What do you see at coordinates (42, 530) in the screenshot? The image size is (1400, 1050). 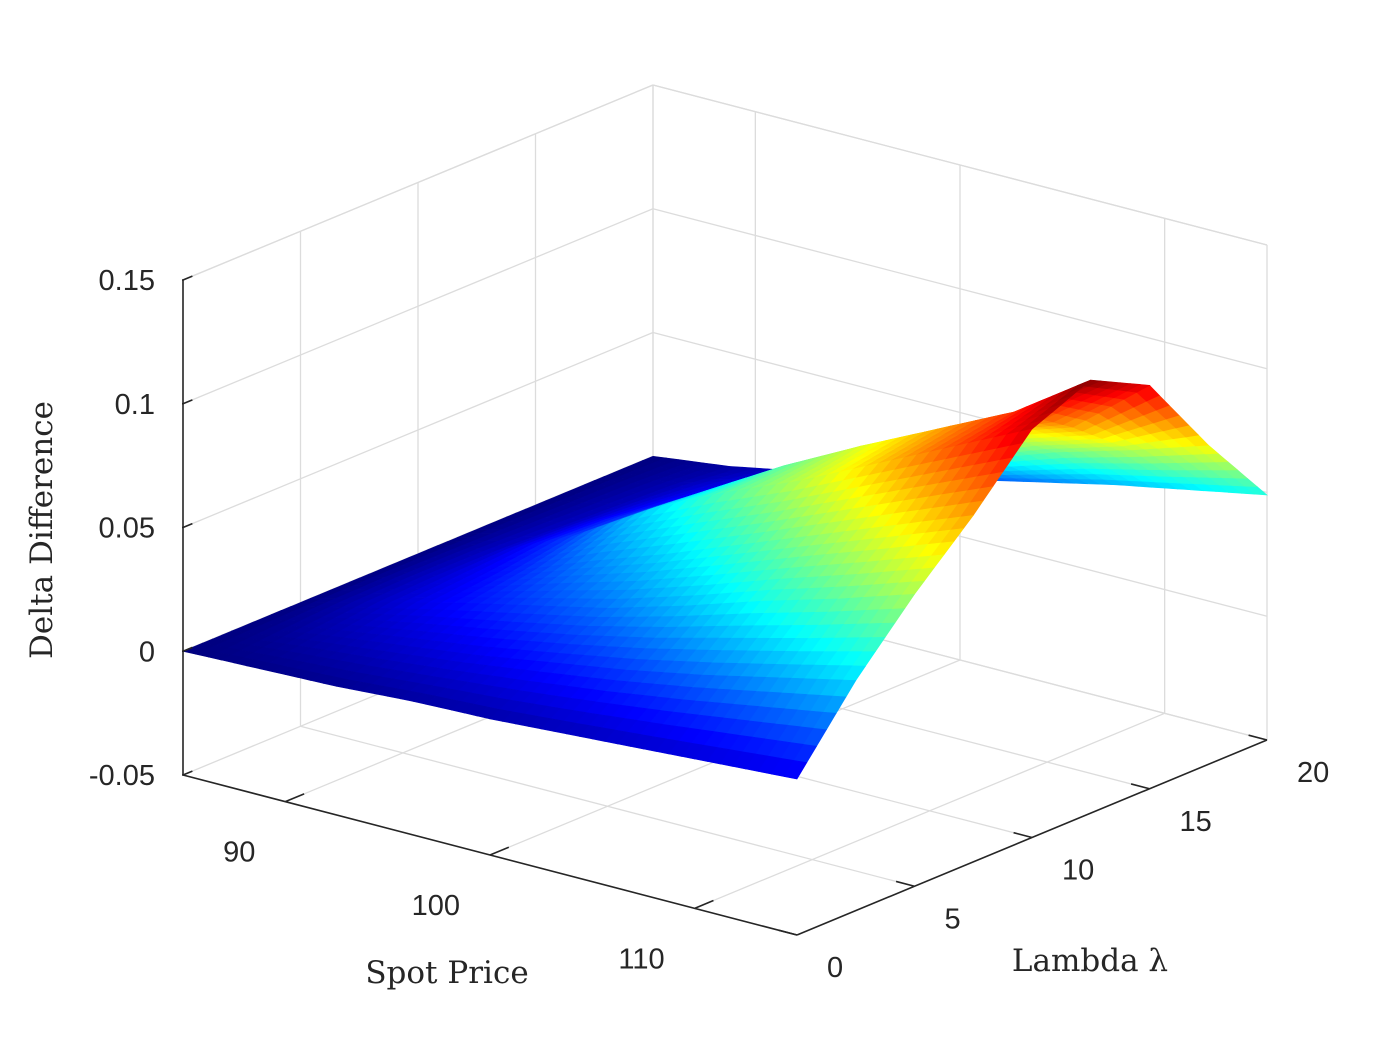 I see `z-axis-label: Delta Difference` at bounding box center [42, 530].